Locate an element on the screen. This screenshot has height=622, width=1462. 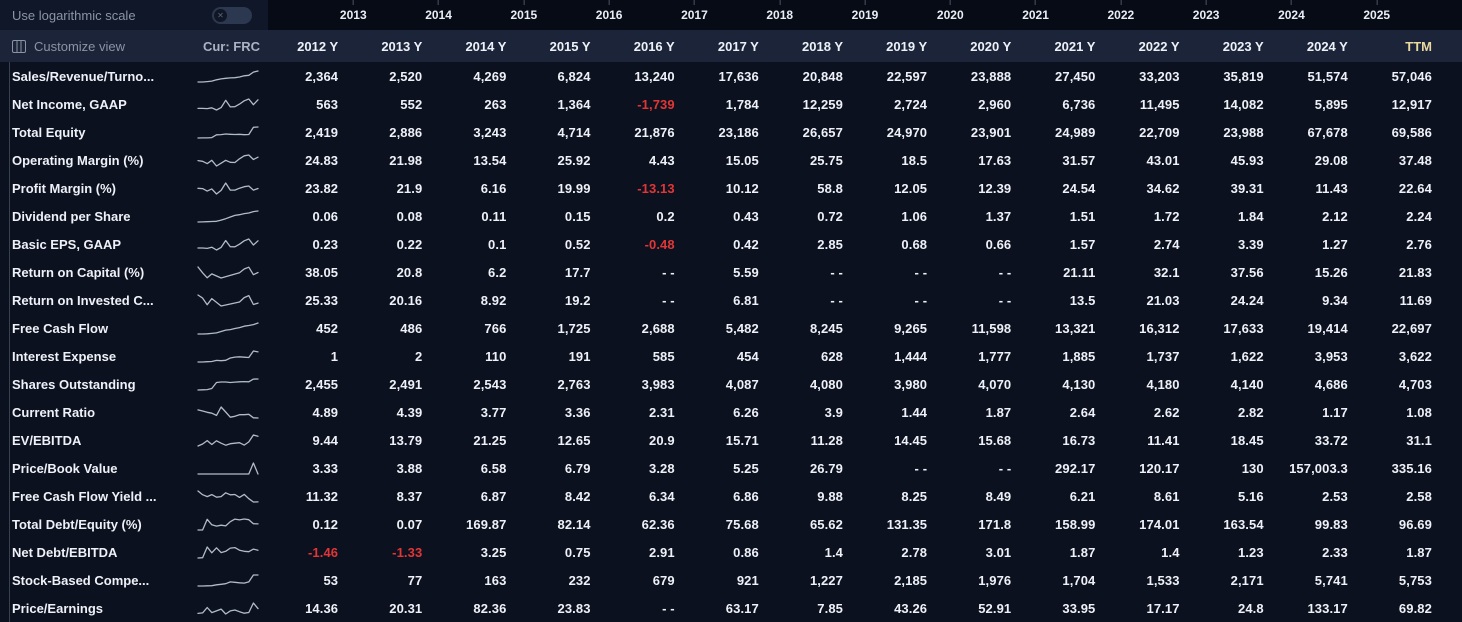
value-cell: 4,087 is located at coordinates (742, 384).